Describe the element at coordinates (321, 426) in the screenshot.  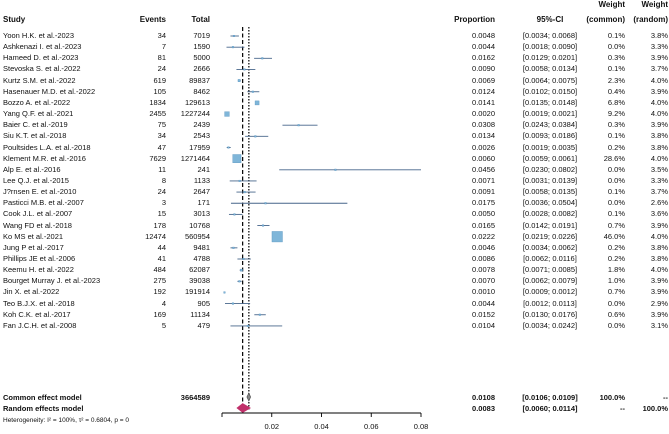
I see `x-tick-label: 0.04` at that location.